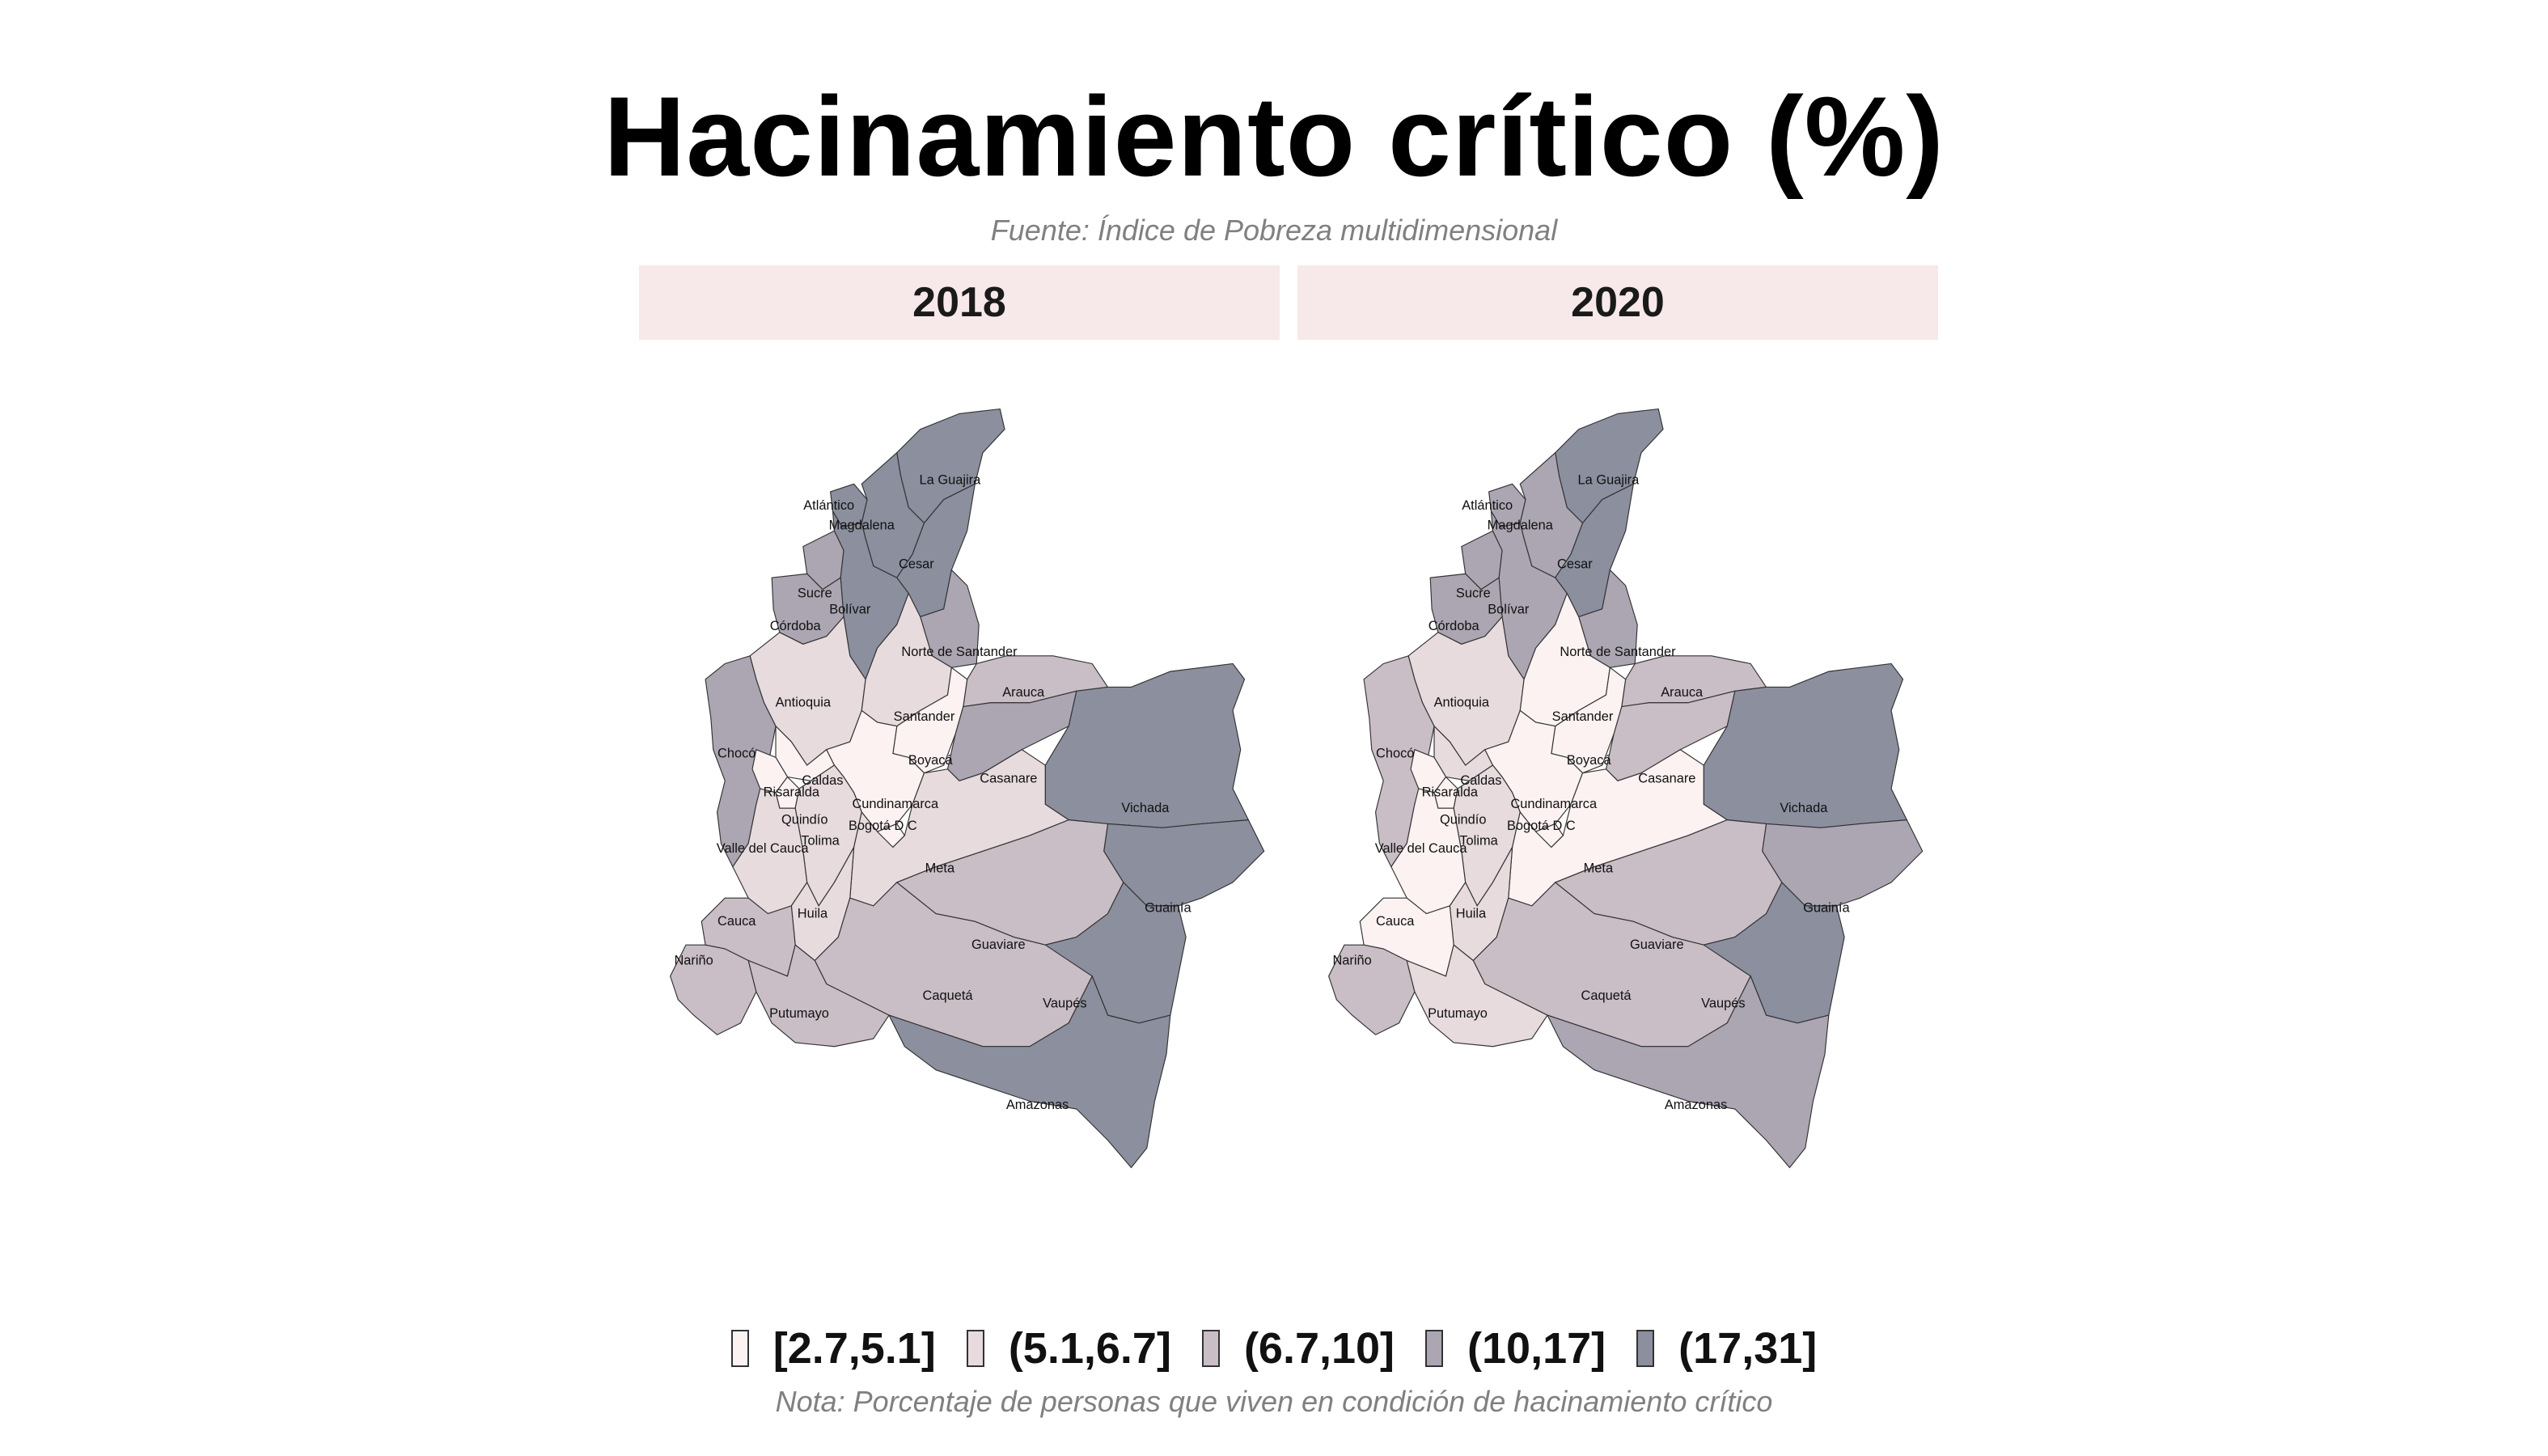  I want to click on legend-item: (5.1,6.7], so click(1068, 1348).